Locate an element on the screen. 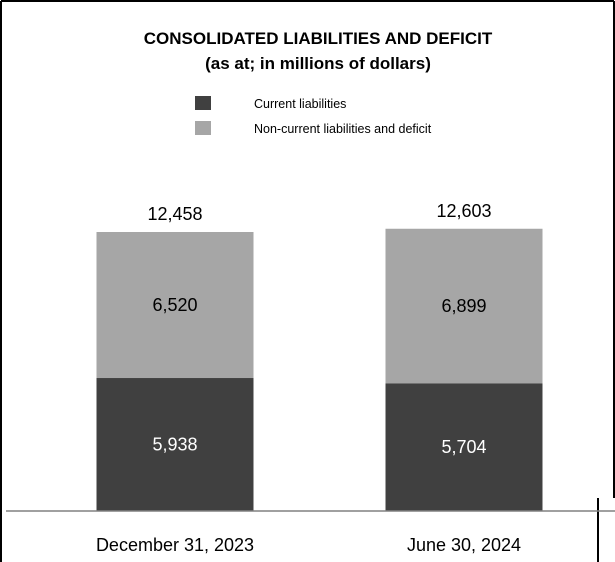 The image size is (615, 562). chart-title: CONSOLIDATED LIABILITIES AND DEFICIT is located at coordinates (318, 38).